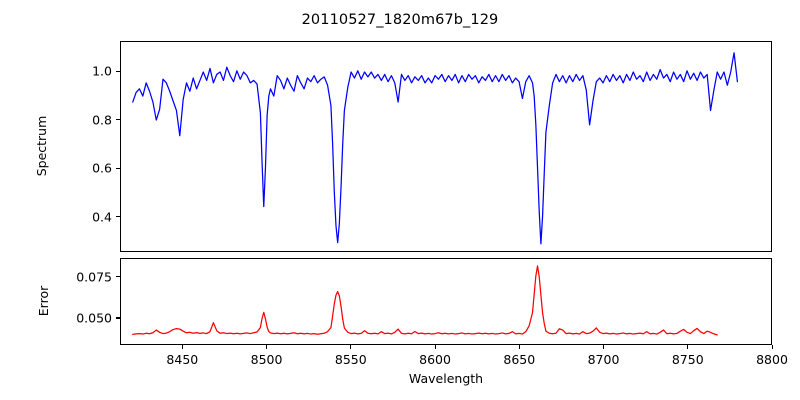 This screenshot has width=800, height=400. What do you see at coordinates (102, 168) in the screenshot?
I see `spectrum-y-tick-label: 0.6` at bounding box center [102, 168].